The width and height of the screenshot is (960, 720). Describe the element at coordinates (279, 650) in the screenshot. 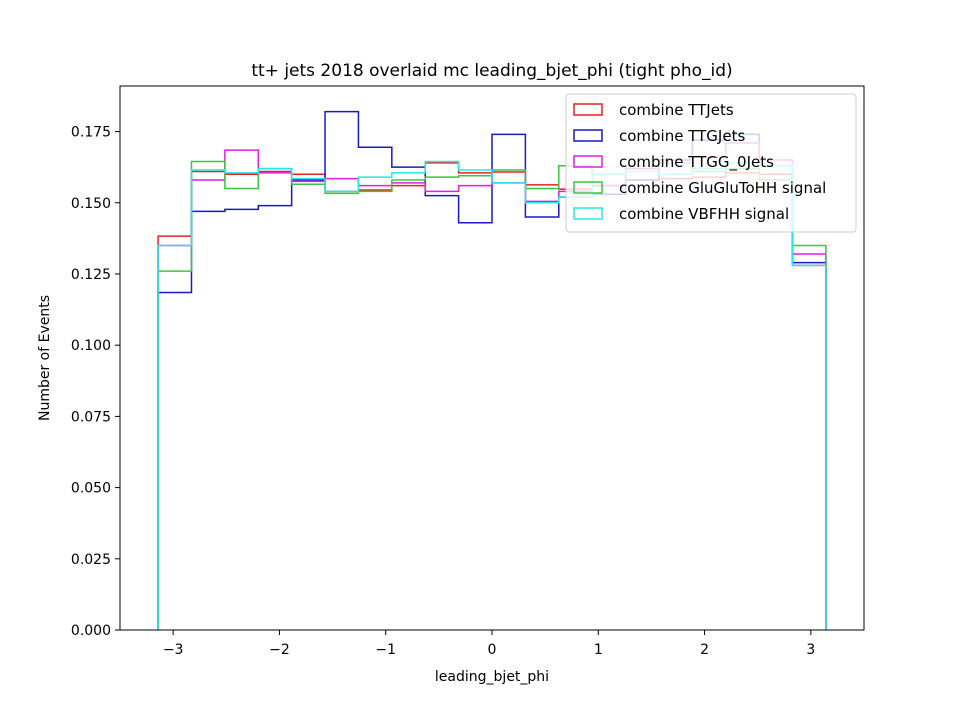

I see `x-tick-label: −2` at that location.